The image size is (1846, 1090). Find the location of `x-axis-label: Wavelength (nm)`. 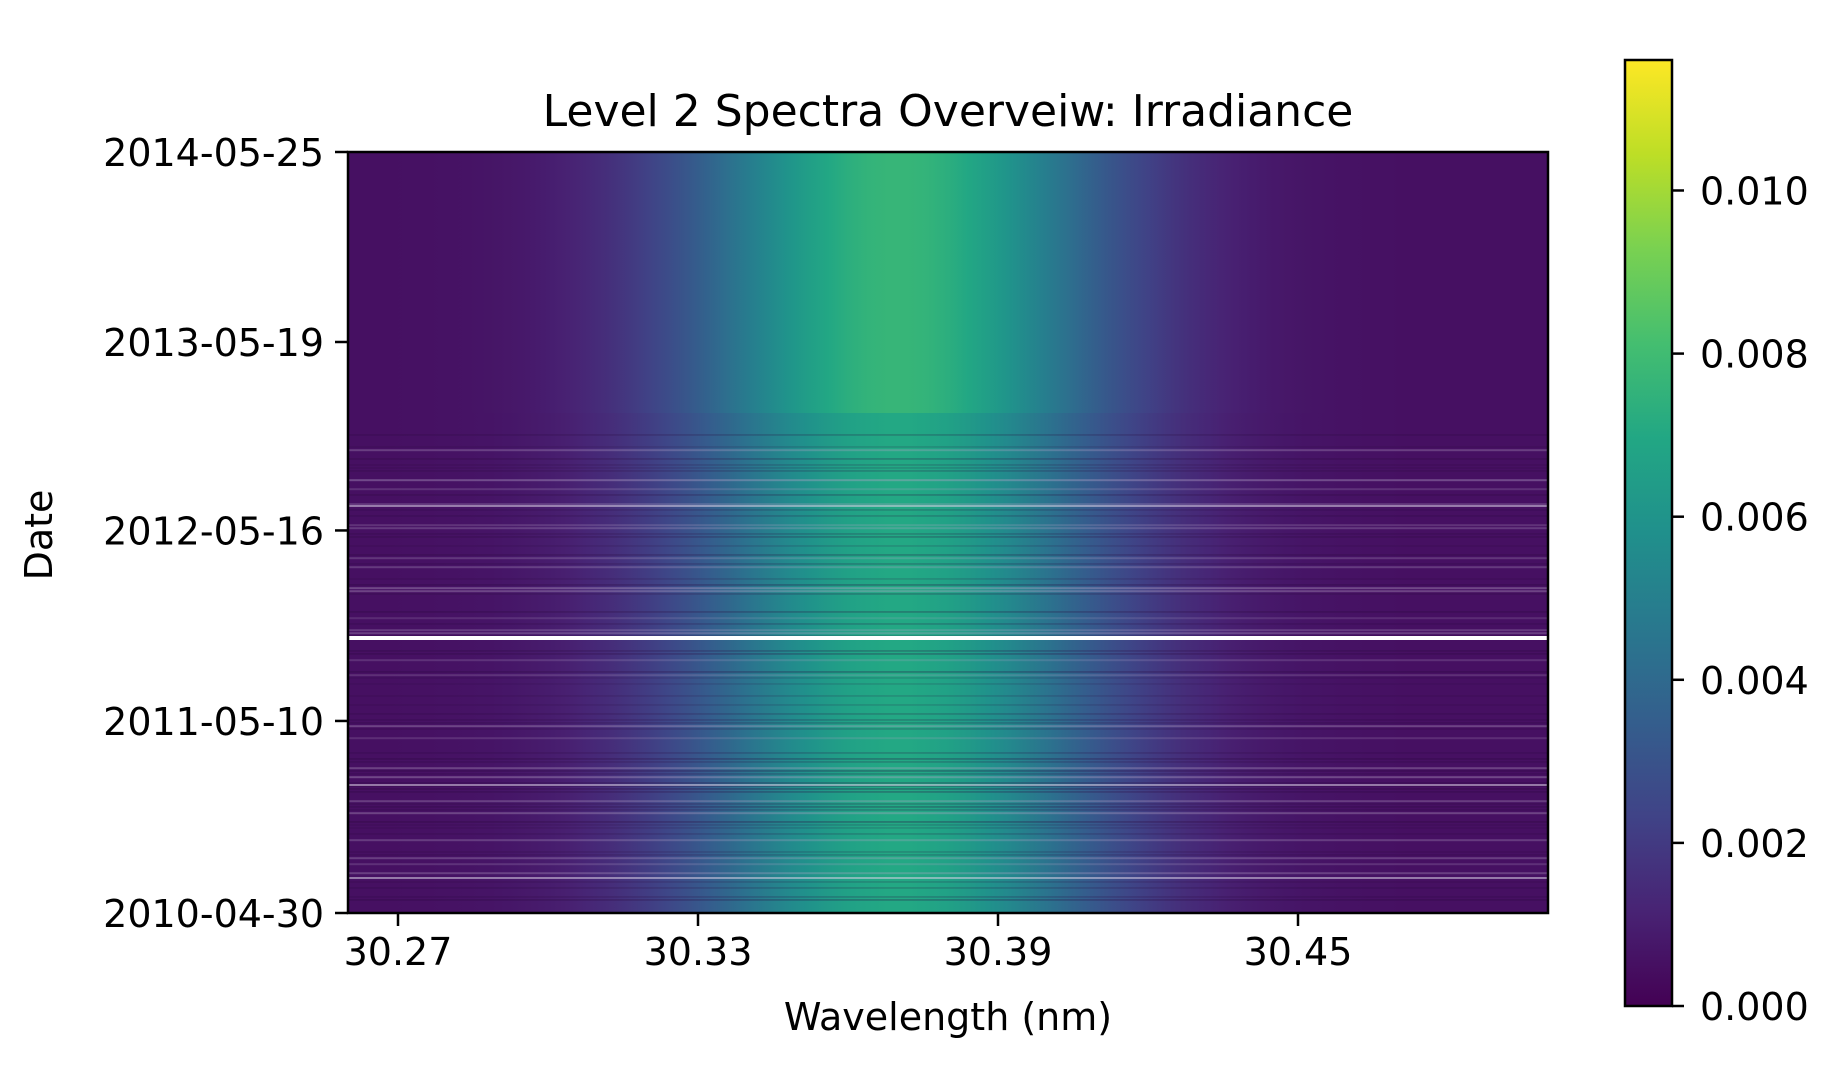

x-axis-label: Wavelength (nm) is located at coordinates (948, 1017).